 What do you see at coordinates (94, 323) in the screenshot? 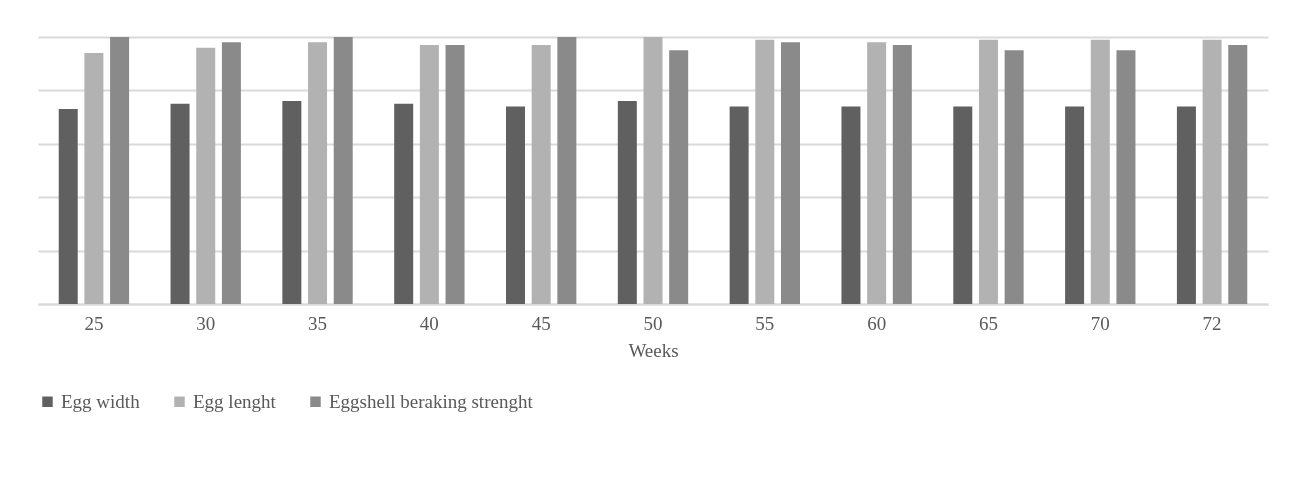
I see `x-tick-label: 25` at bounding box center [94, 323].